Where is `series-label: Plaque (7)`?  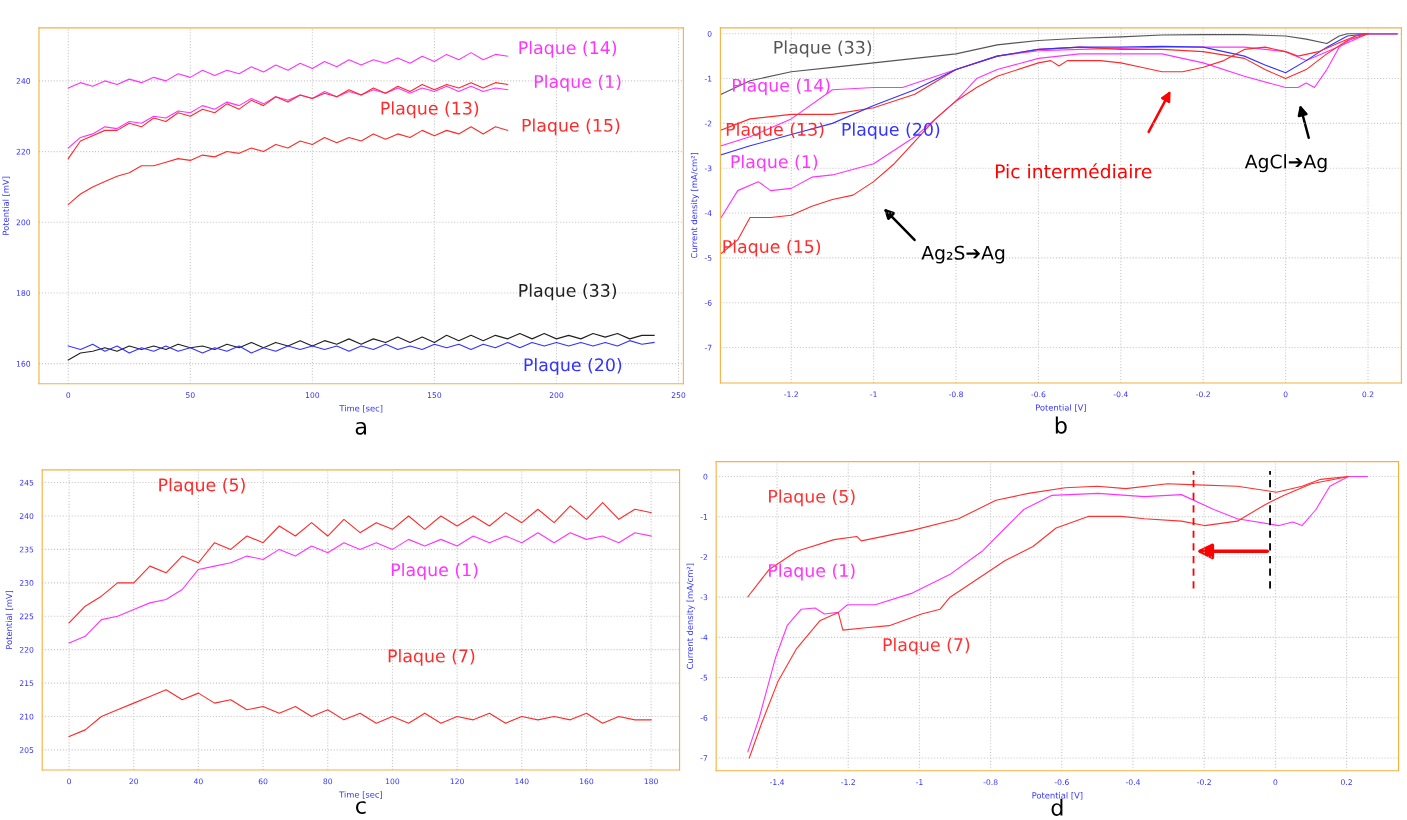 series-label: Plaque (7) is located at coordinates (926, 646).